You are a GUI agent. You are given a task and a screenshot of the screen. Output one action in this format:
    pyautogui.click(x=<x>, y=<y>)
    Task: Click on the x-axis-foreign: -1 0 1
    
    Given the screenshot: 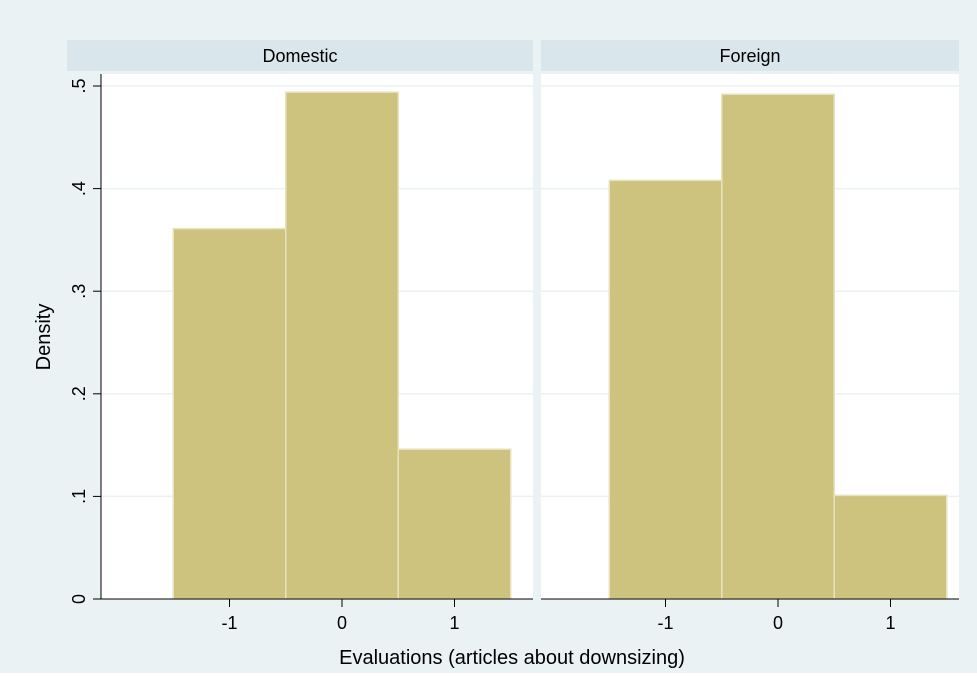 What is the action you would take?
    pyautogui.click(x=750, y=615)
    